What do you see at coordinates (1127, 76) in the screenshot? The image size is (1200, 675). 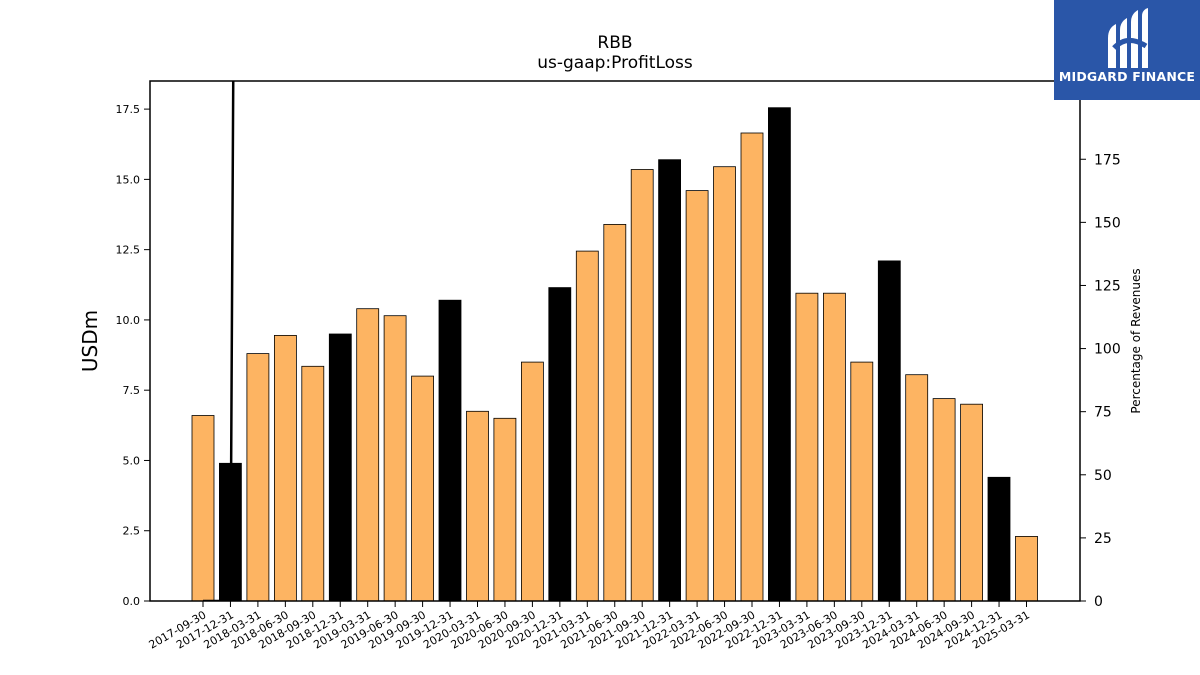 I see `logo-text: MIDGARD FINANCE` at bounding box center [1127, 76].